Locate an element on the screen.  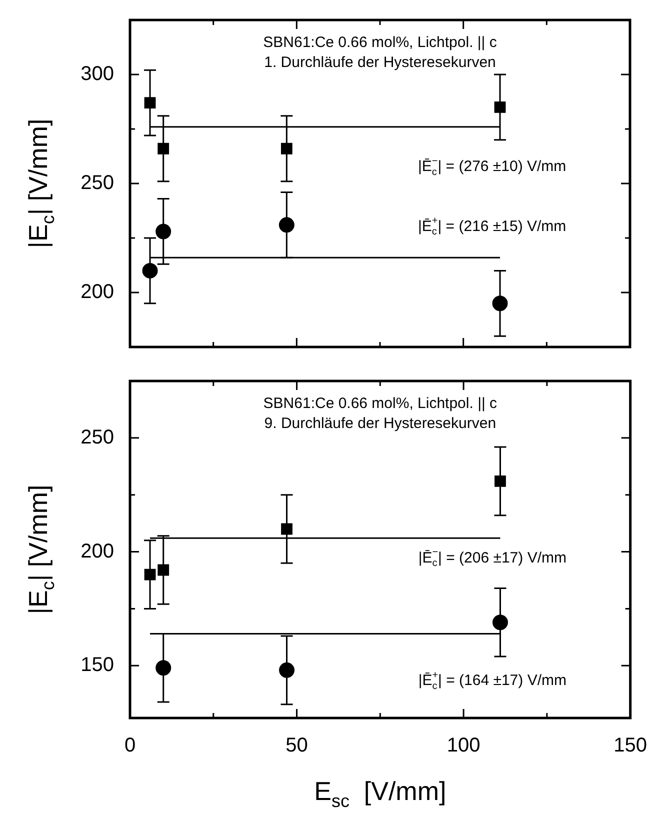
text: 1. Durchläufe der Hysteresekurven is located at coordinates (380, 63).